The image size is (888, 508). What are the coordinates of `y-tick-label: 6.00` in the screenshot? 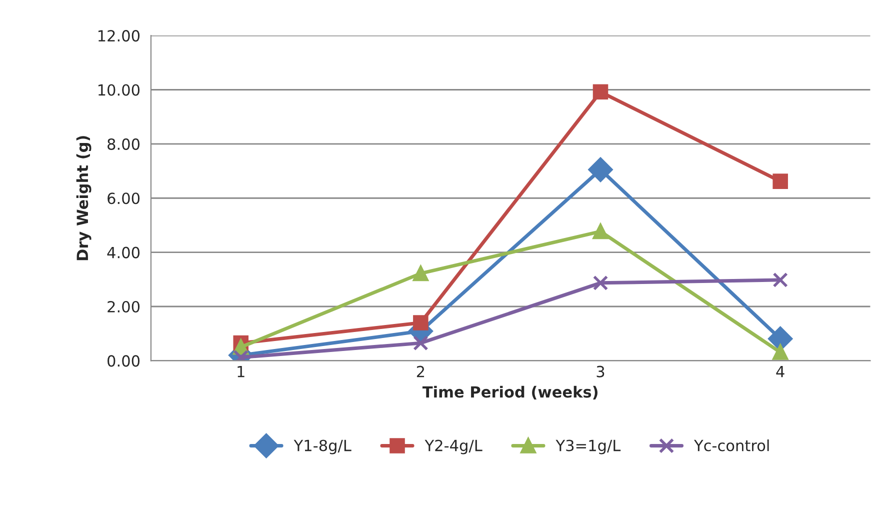 It's located at (124, 198).